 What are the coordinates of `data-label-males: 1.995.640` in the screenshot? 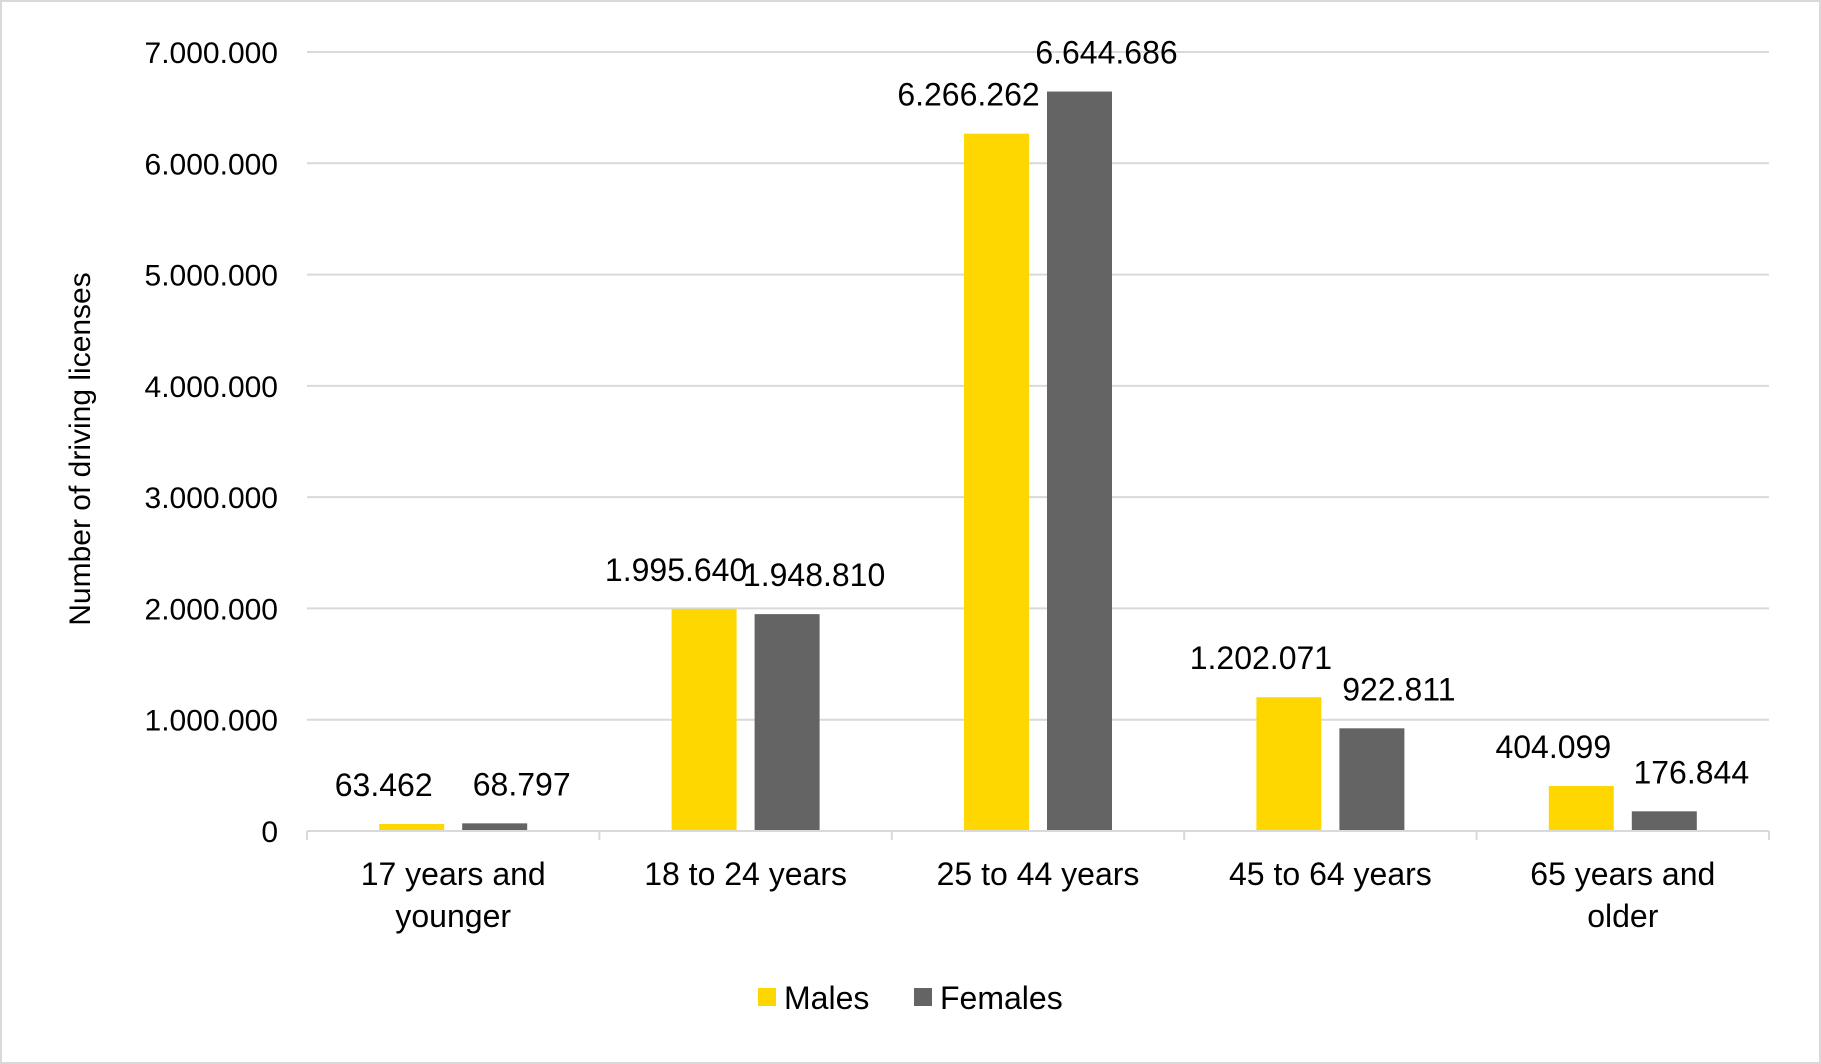 It's located at (676, 570).